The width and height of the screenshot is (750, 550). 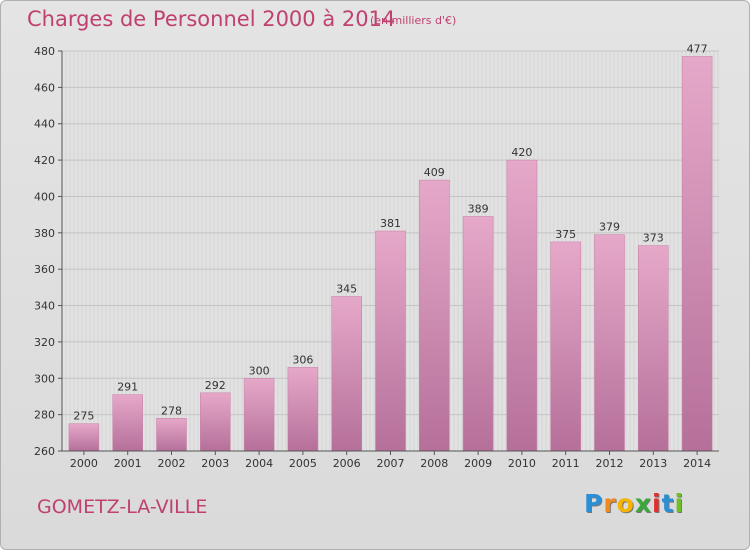 What do you see at coordinates (122, 507) in the screenshot?
I see `commune-name: GOMETZ-LA-VILLE` at bounding box center [122, 507].